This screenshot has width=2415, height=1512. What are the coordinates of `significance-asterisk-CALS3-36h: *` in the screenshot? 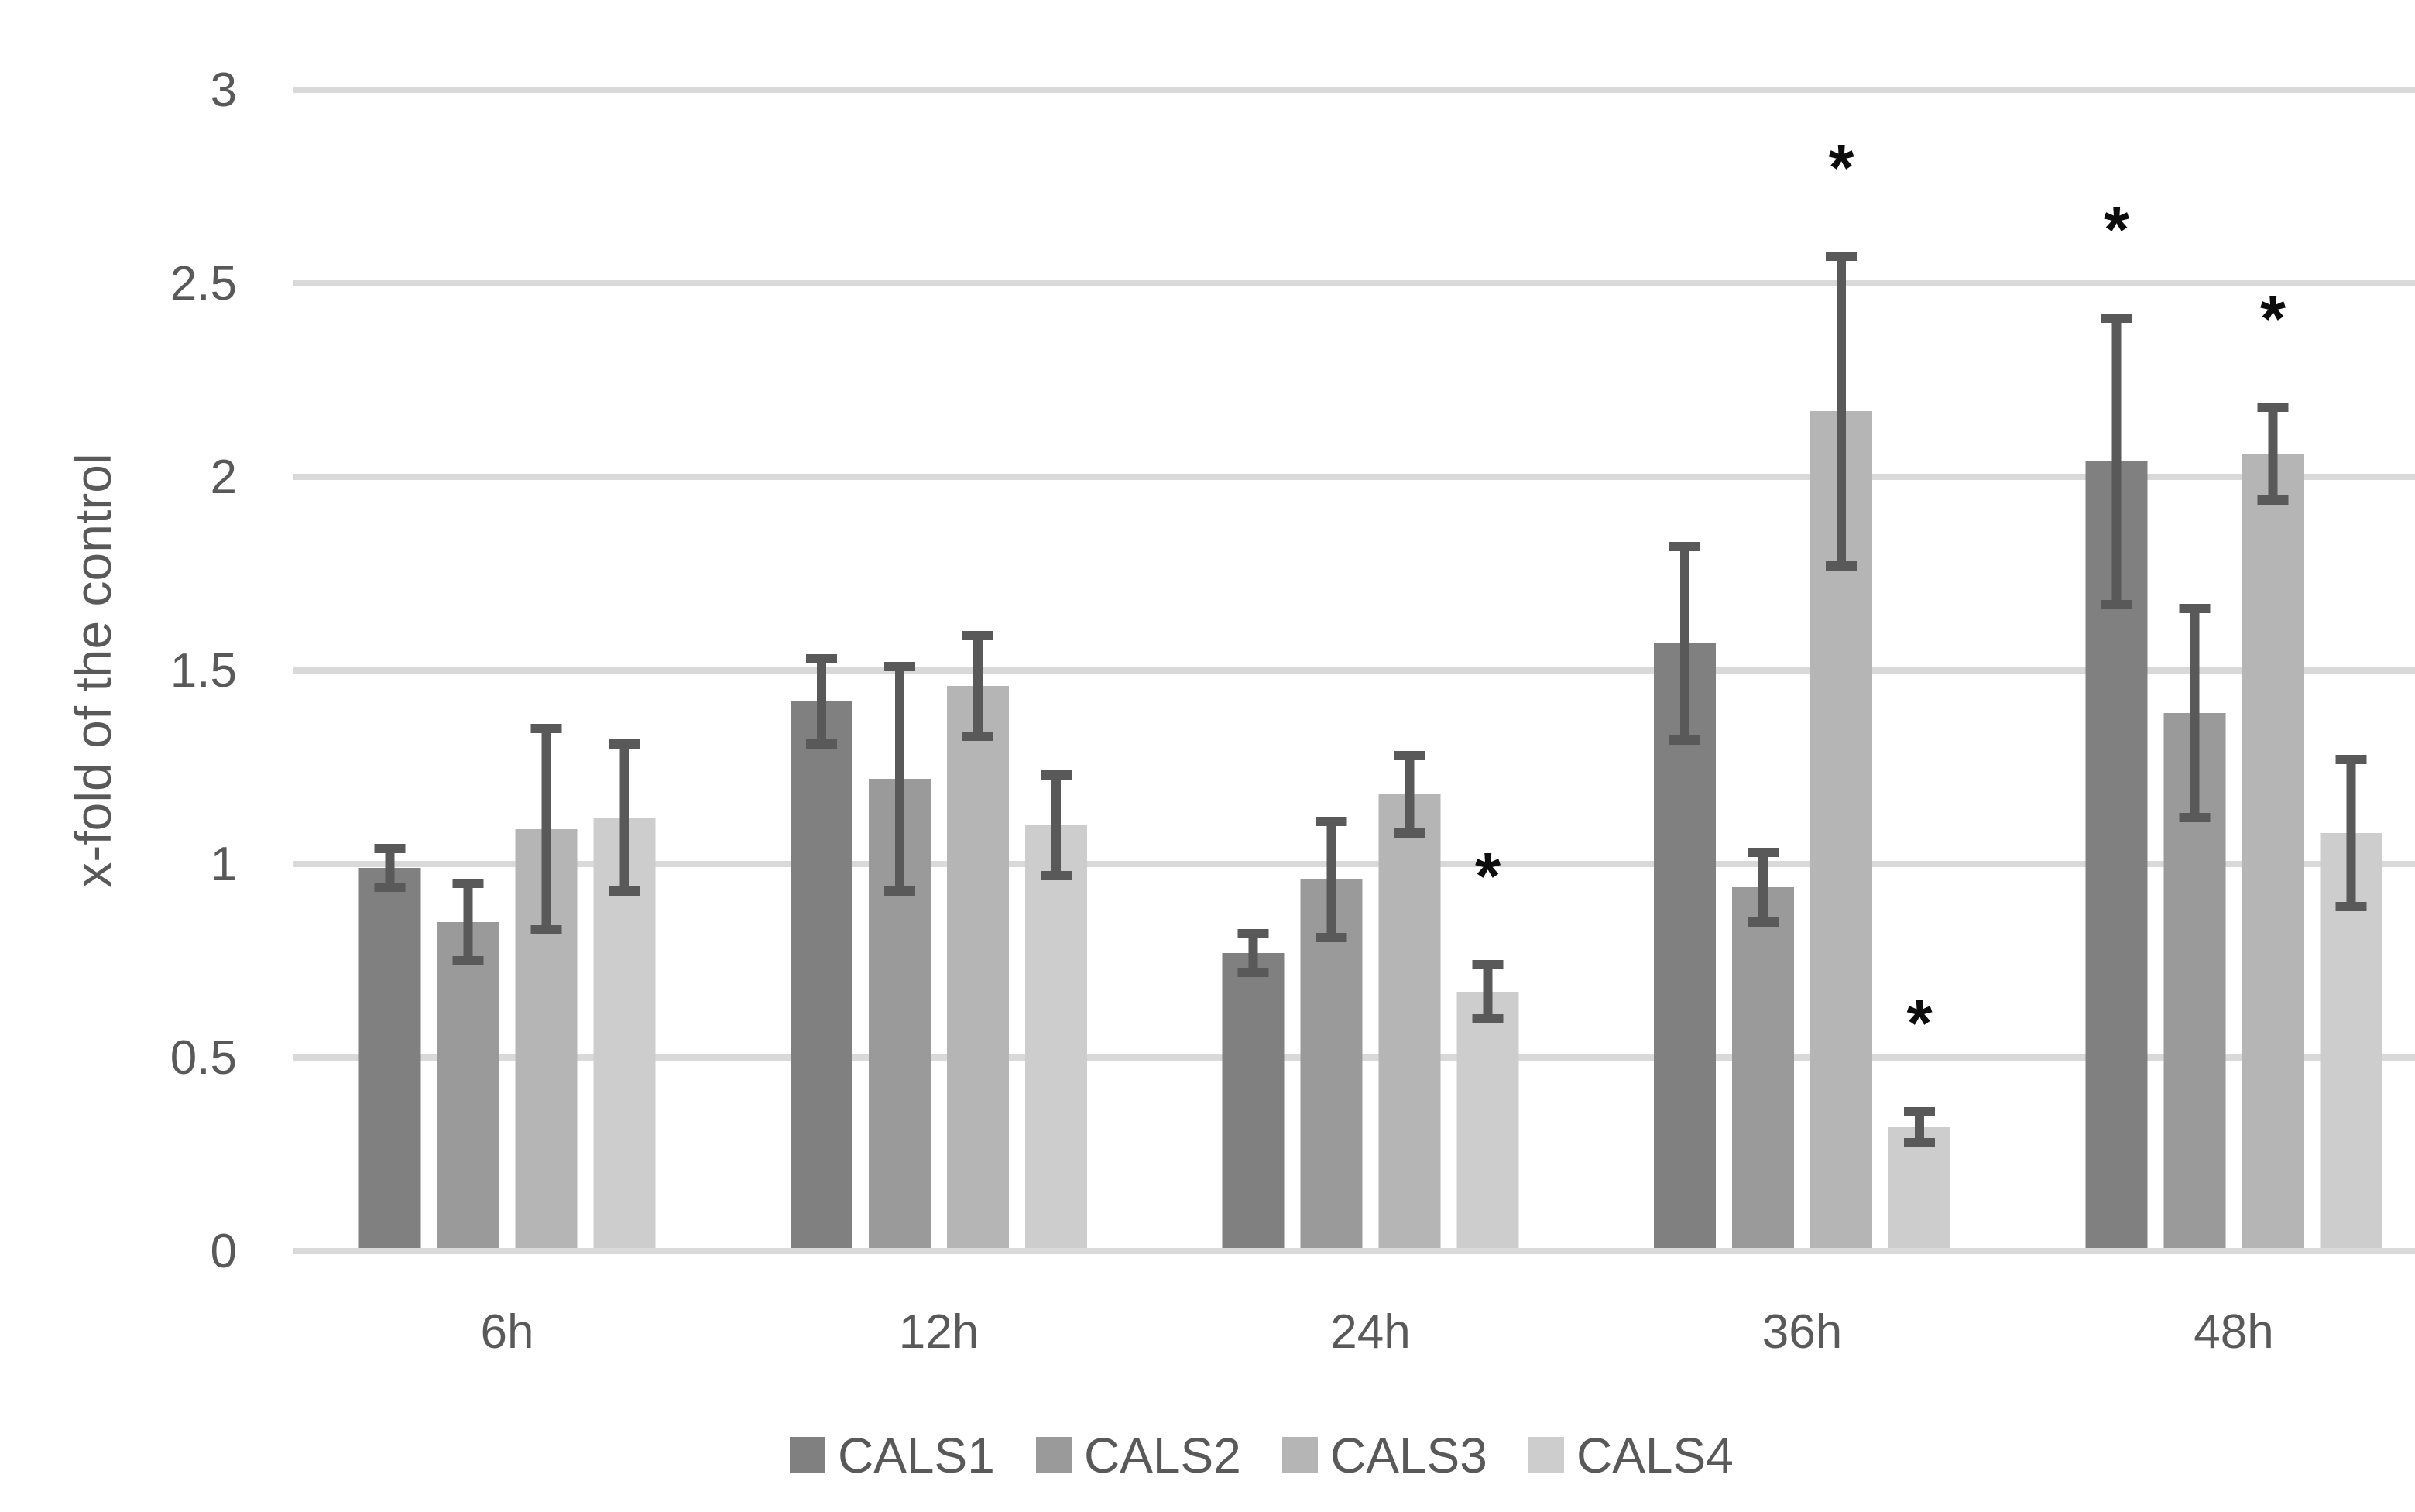 It's located at (1841, 168).